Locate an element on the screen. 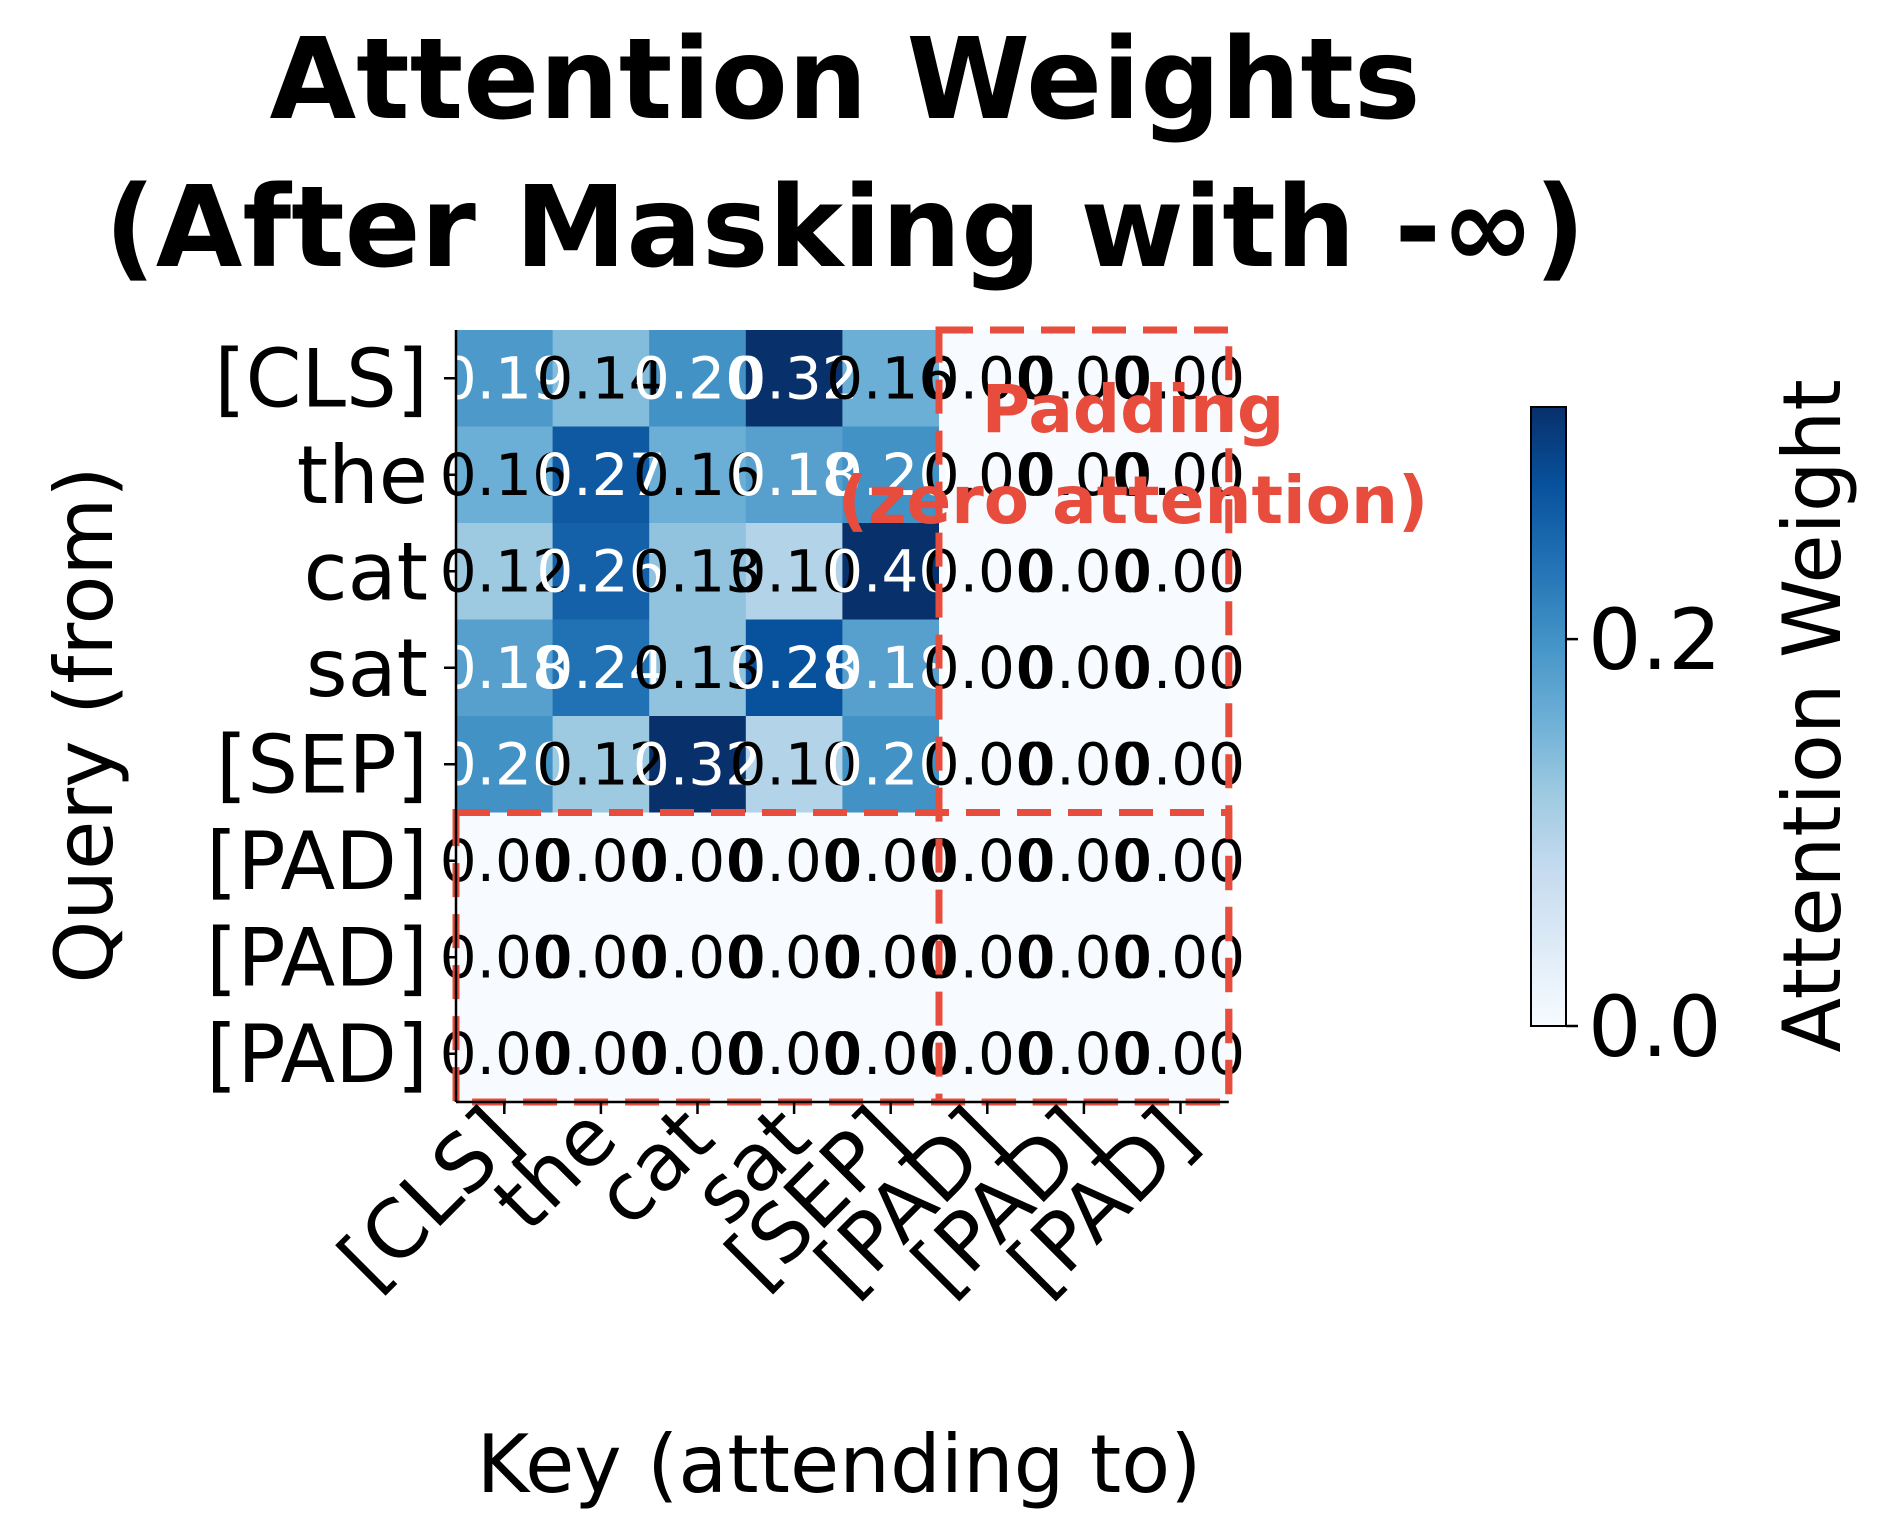 This screenshot has height=1534, width=1885. y-tick-label: [CLS] is located at coordinates (321, 378).